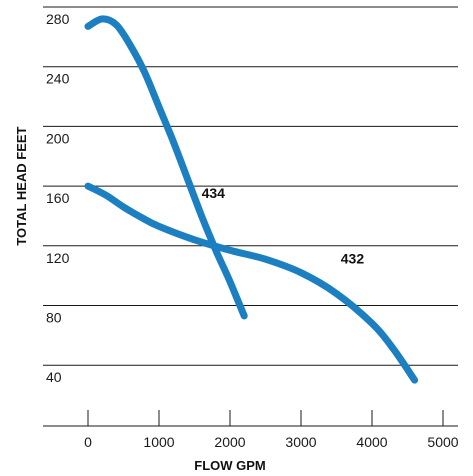  Describe the element at coordinates (158, 442) in the screenshot. I see `x-tick-label: 1000` at that location.